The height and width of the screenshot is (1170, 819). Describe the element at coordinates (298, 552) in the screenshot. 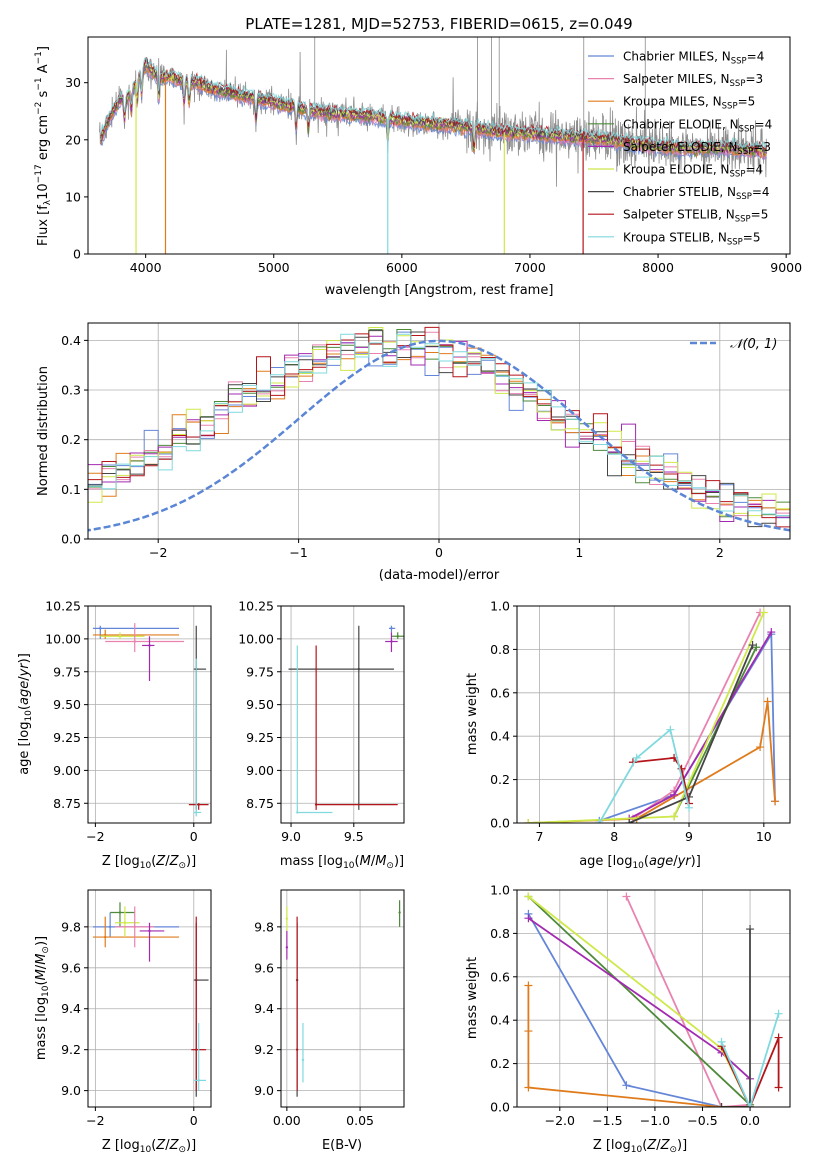

I see `x-tick-label: −1` at that location.